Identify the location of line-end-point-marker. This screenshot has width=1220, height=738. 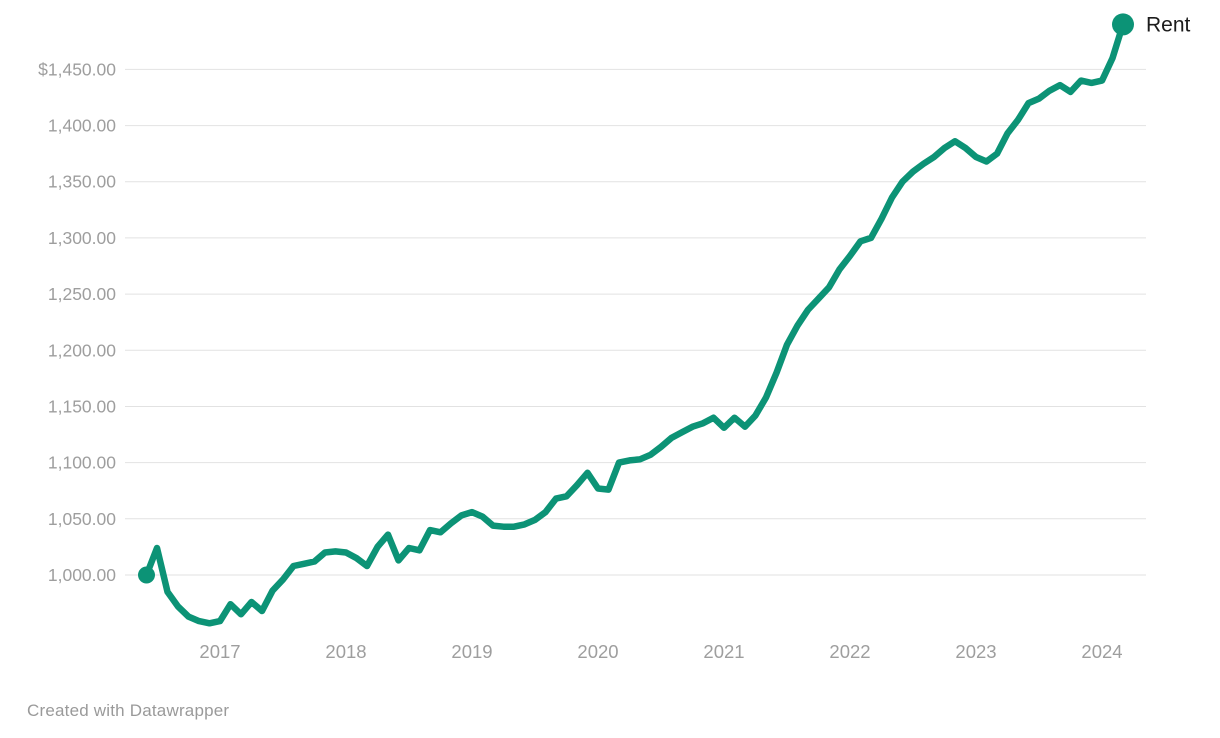
(1123, 24).